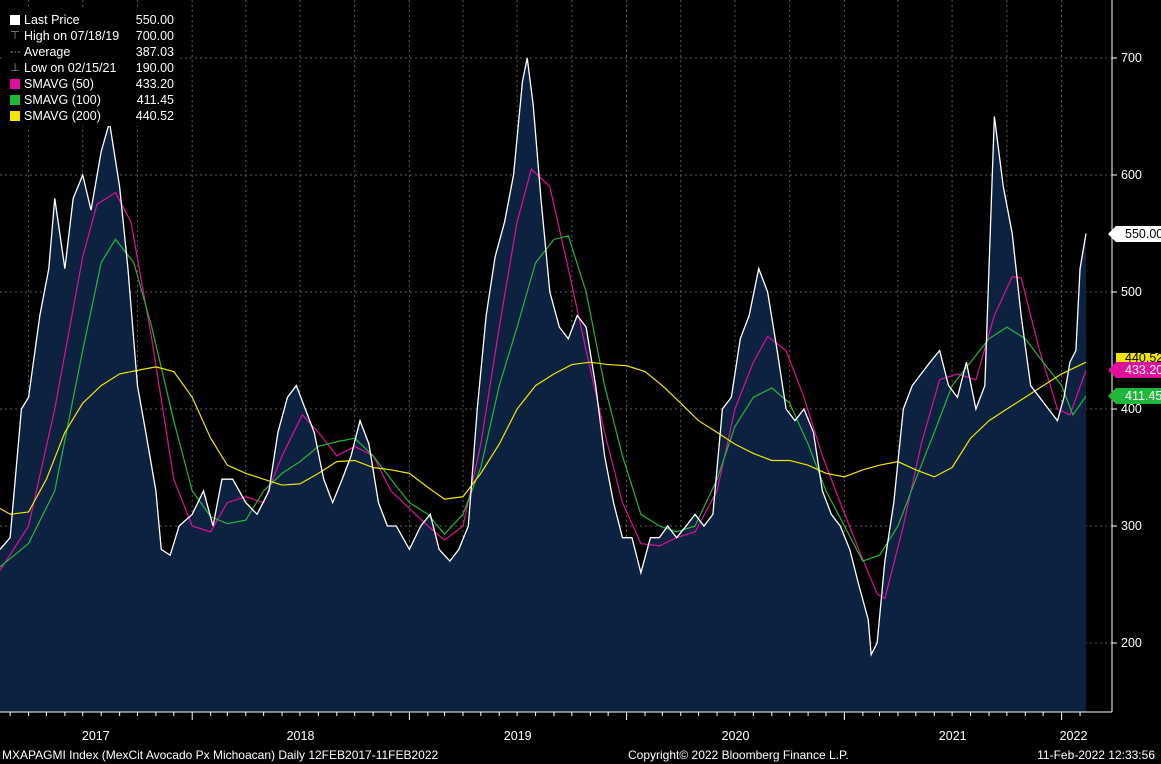 This screenshot has height=764, width=1161. What do you see at coordinates (154, 52) in the screenshot?
I see `legend-value: 387.03` at bounding box center [154, 52].